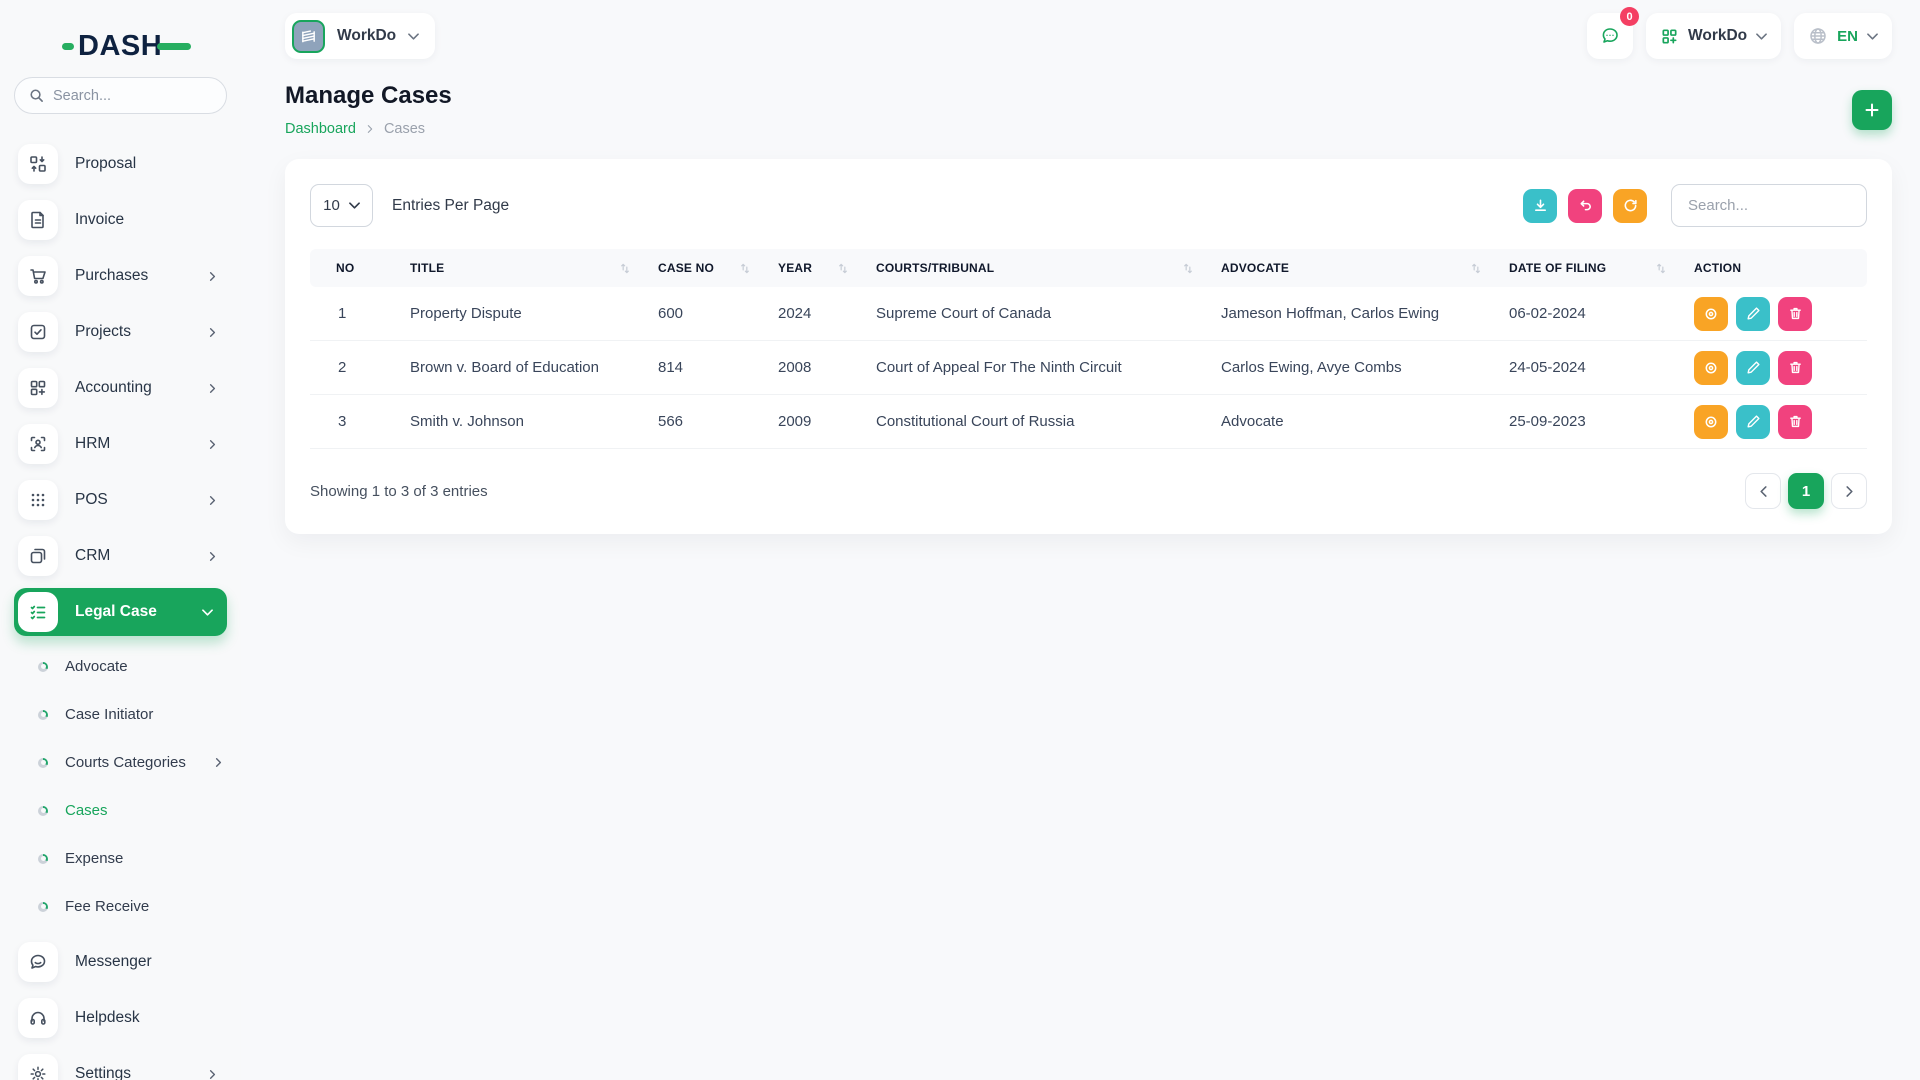 This screenshot has height=1080, width=1920. I want to click on breadcrumb-current: Cases, so click(404, 129).